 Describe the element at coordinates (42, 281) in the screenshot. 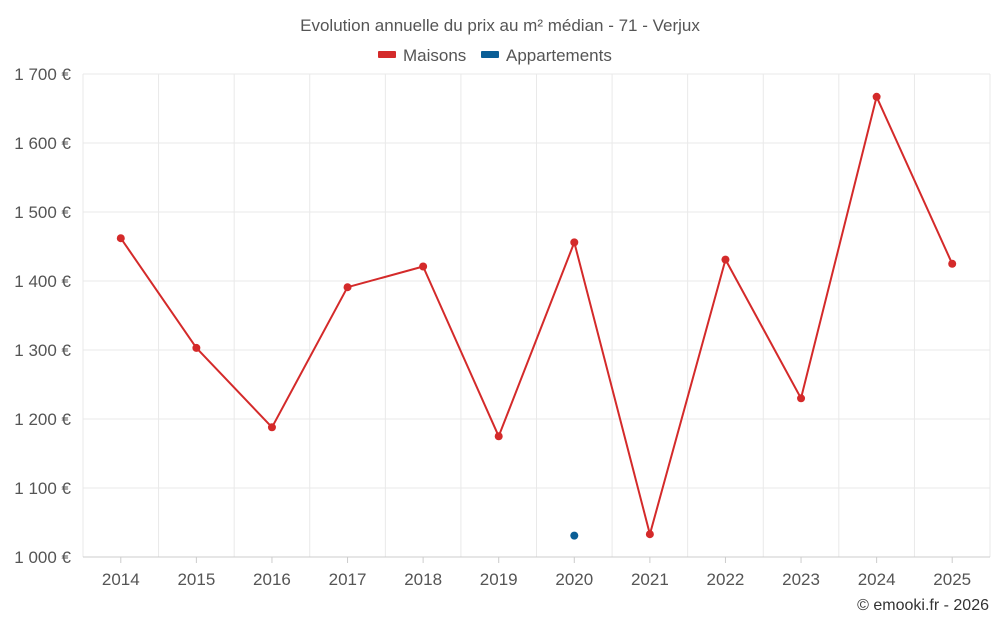

I see `y-tick-label: 1 400 €` at that location.